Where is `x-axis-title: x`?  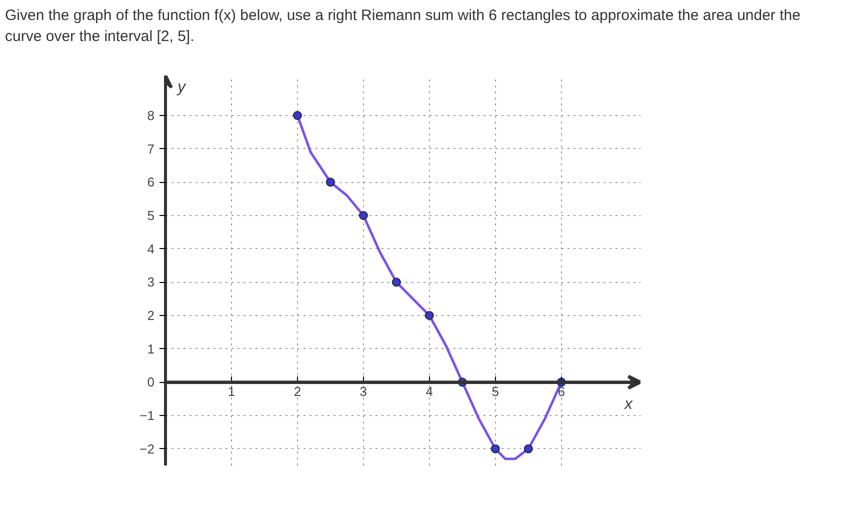
x-axis-title: x is located at coordinates (629, 405).